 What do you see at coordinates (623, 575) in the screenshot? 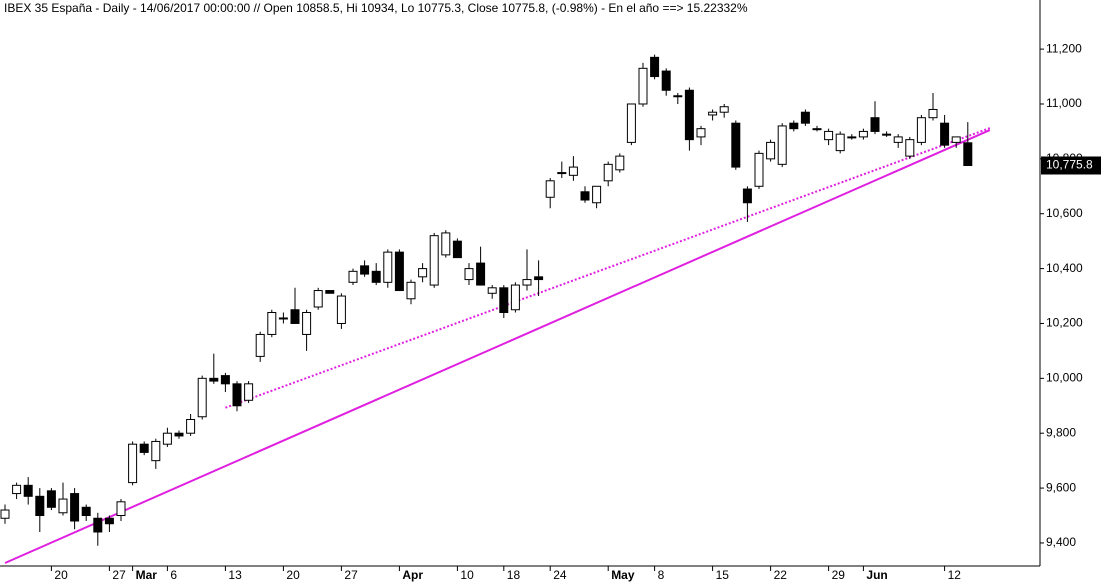
I see `x-tick-label: May` at bounding box center [623, 575].